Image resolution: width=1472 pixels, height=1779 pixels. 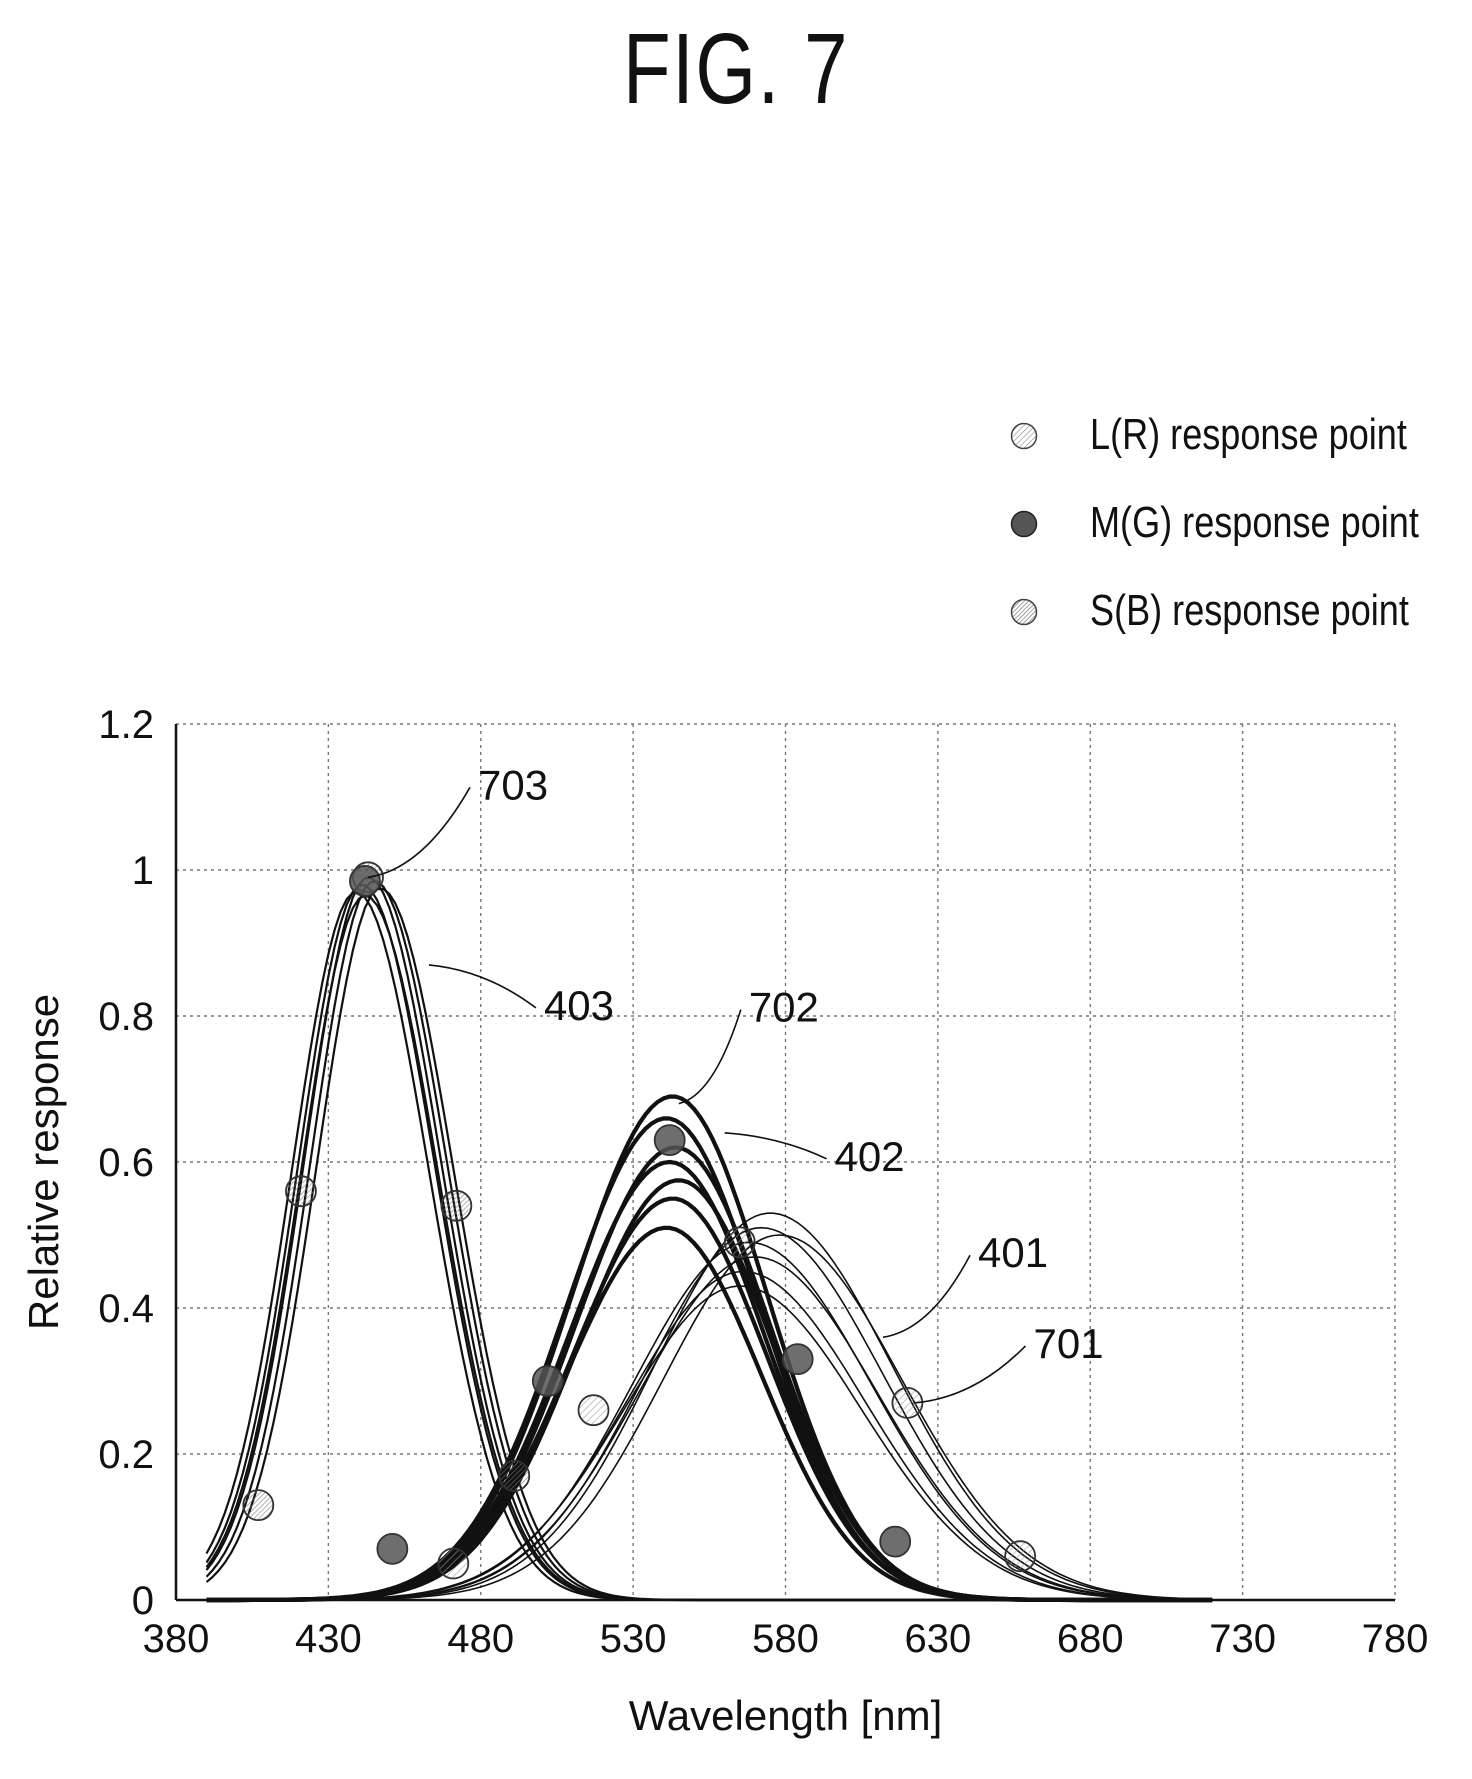 What do you see at coordinates (1249, 610) in the screenshot?
I see `legend-label: S(B) response point` at bounding box center [1249, 610].